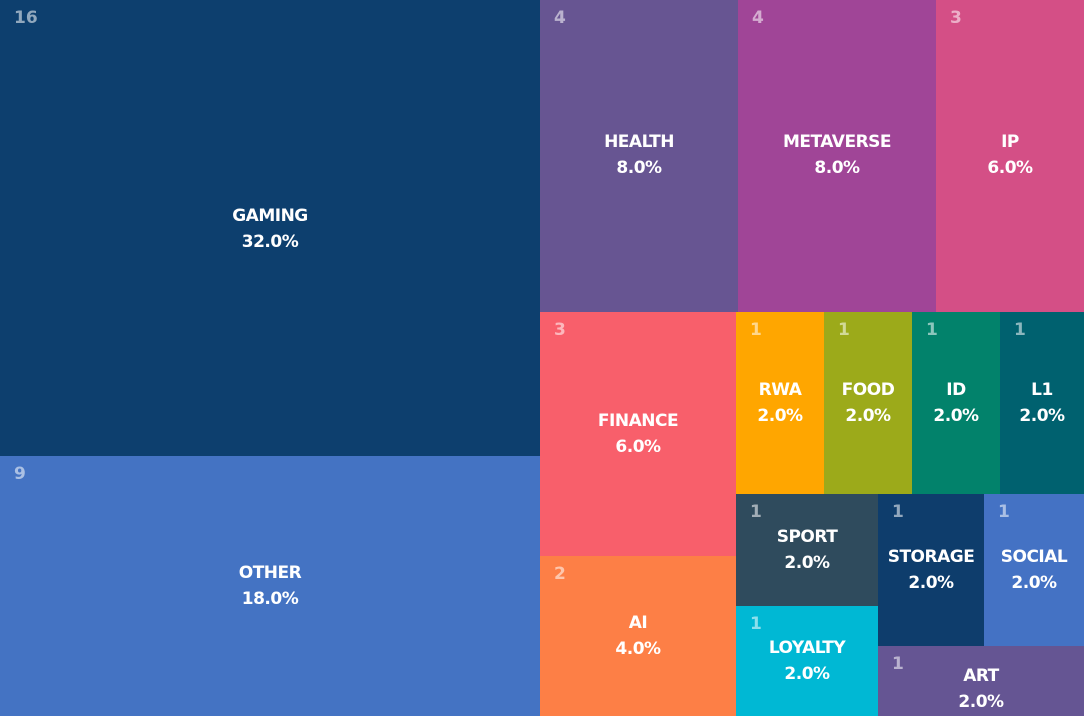 This screenshot has height=716, width=1084. I want to click on tile-name: FOOD, so click(868, 390).